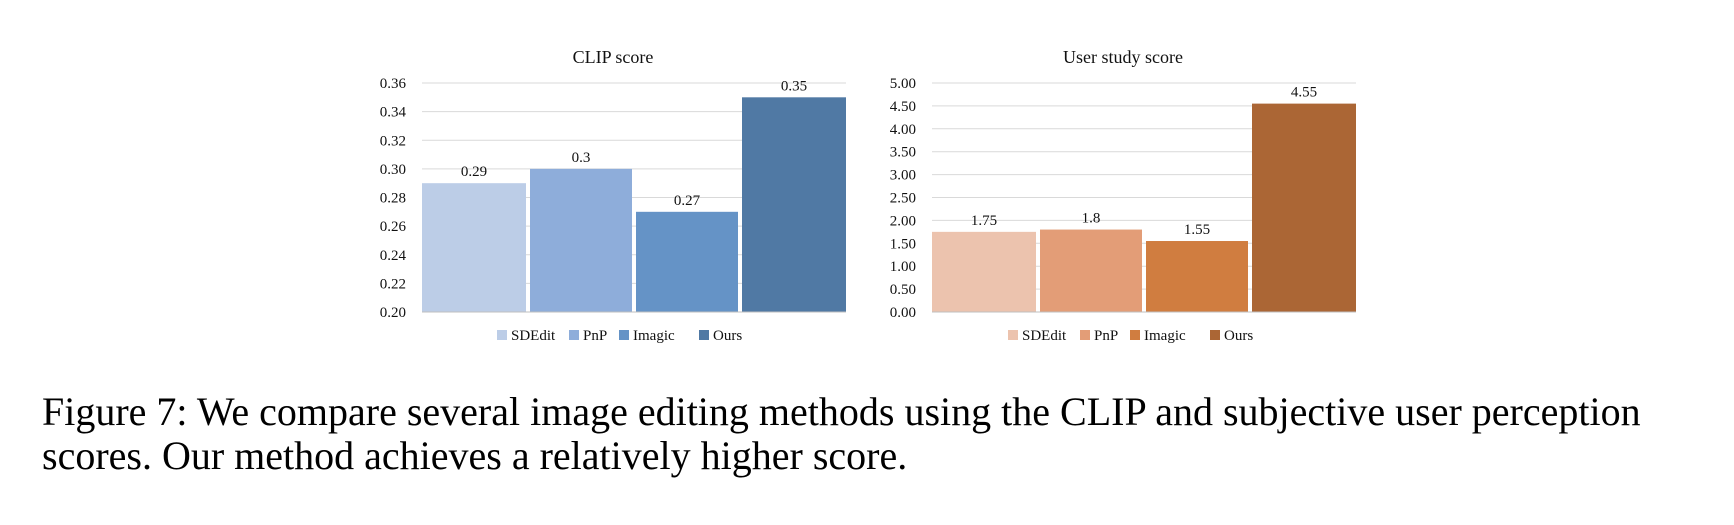 This screenshot has height=525, width=1734. Describe the element at coordinates (903, 313) in the screenshot. I see `user-y-tick-label: 0.00` at that location.